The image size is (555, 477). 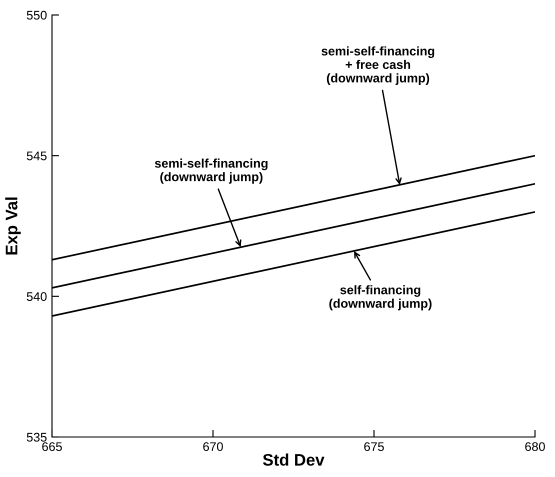 I want to click on y-tick-label: 535, so click(x=36, y=437).